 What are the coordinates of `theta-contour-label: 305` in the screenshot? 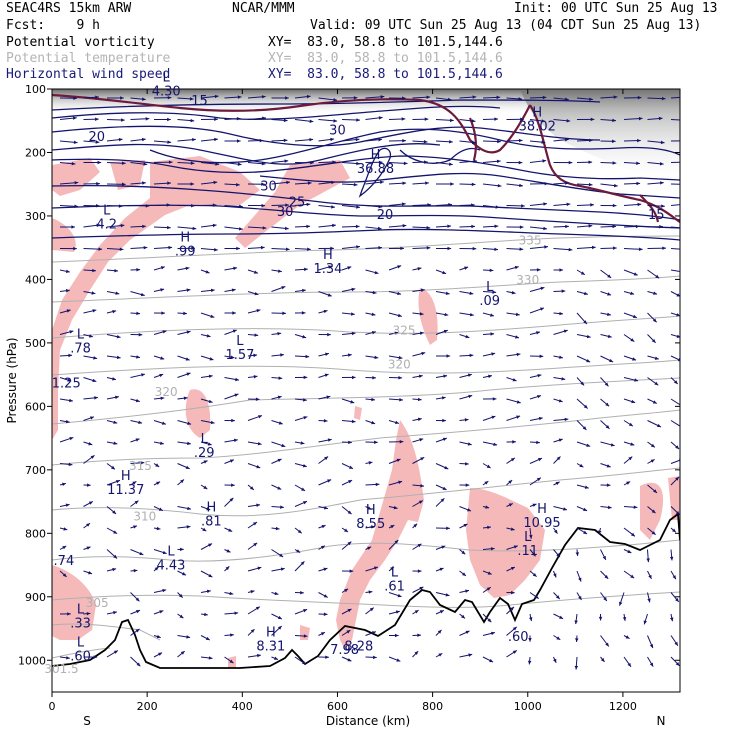 It's located at (97, 603).